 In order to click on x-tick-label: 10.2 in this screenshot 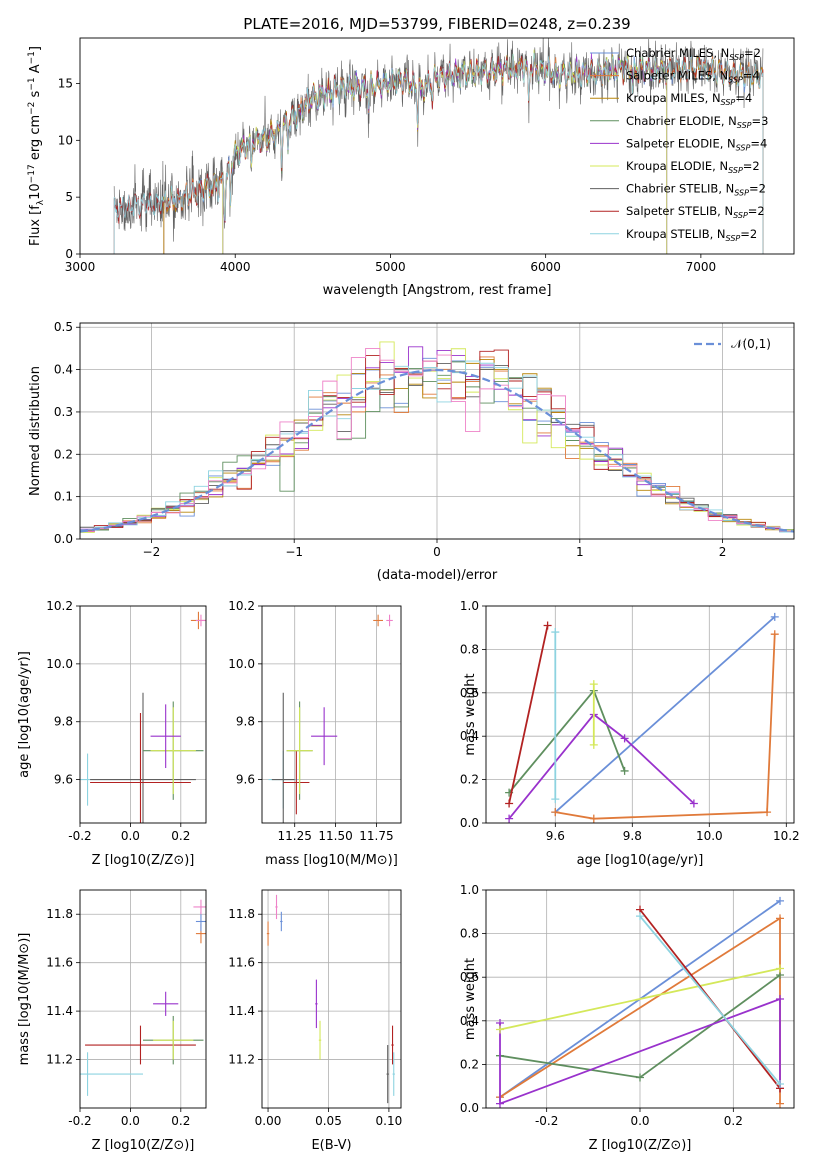, I will do `click(786, 836)`.